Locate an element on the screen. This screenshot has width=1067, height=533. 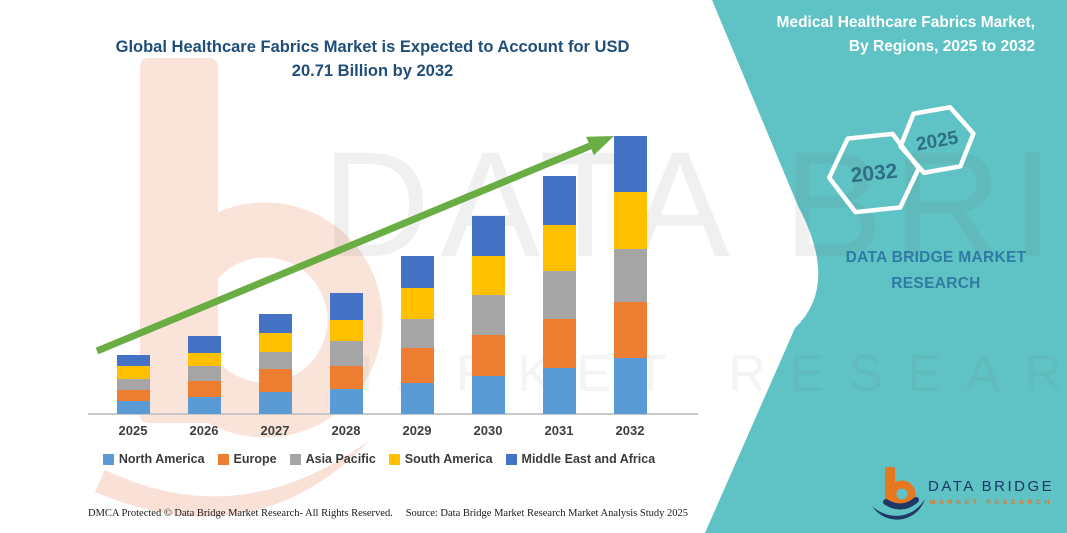
bar-segment-2026-south-america is located at coordinates (204, 359).